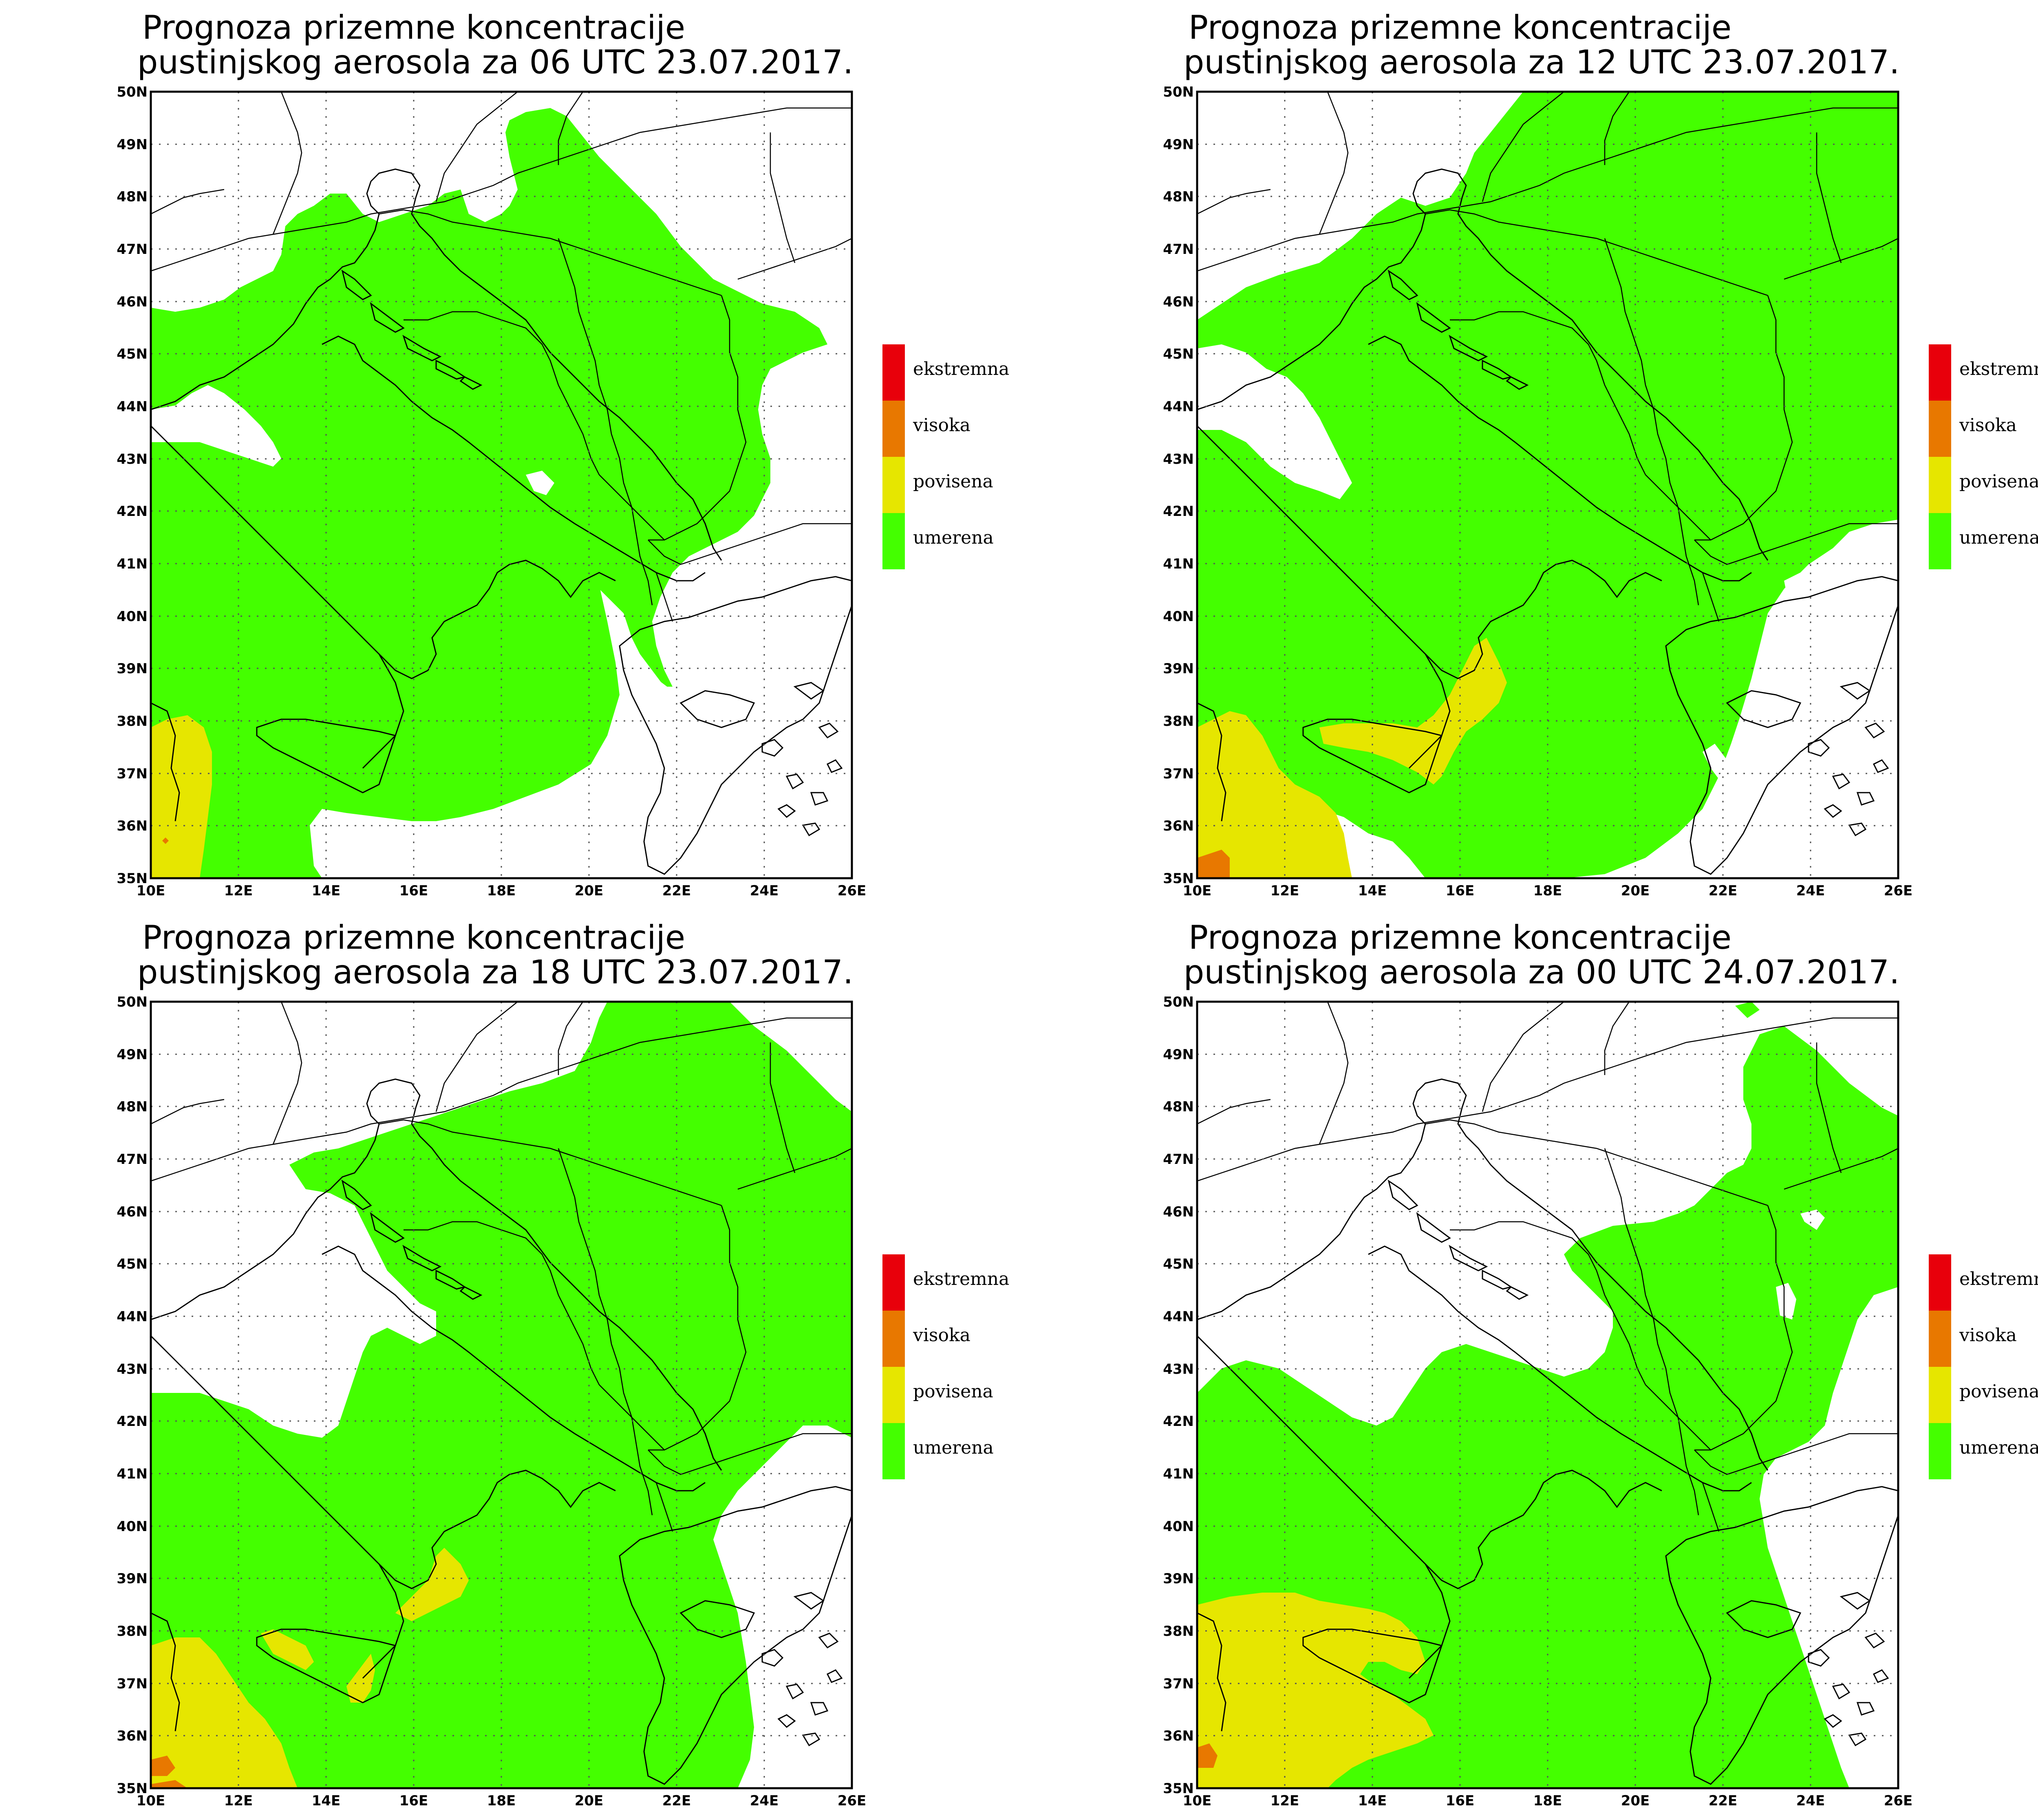 The height and width of the screenshot is (1820, 2038). I want to click on panel-title-line1: Prognoza prizemne koncentracije, so click(1460, 938).